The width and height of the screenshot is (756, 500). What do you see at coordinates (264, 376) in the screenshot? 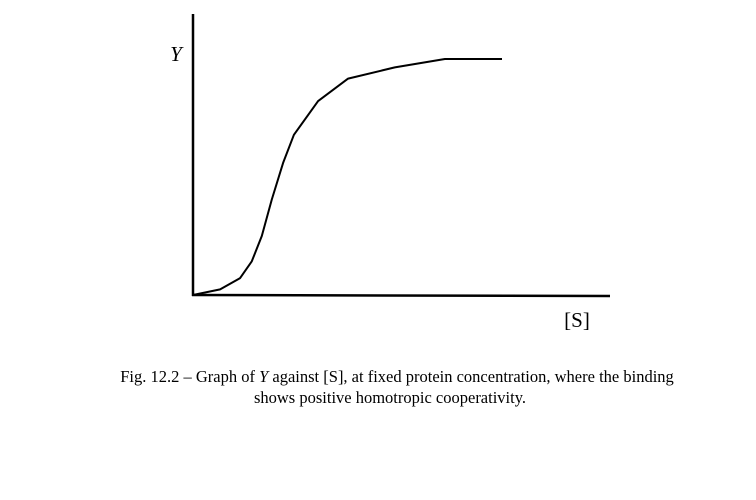
I see `caption-part: Y` at bounding box center [264, 376].